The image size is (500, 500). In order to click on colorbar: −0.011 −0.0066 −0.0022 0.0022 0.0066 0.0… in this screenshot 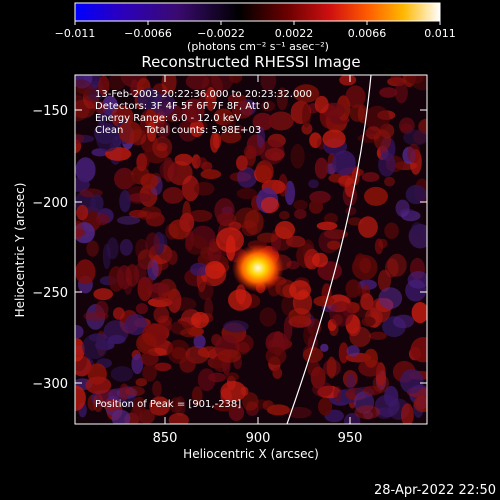, I will do `click(255, 27)`.